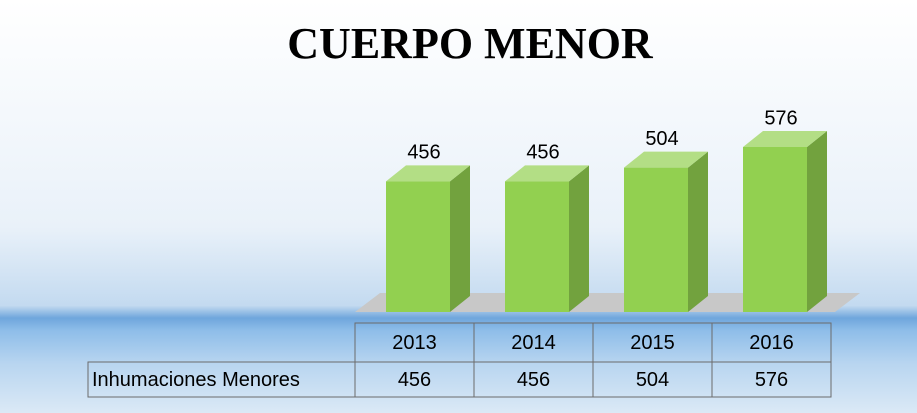  Describe the element at coordinates (533, 343) in the screenshot. I see `x-tick-label: 2014` at that location.